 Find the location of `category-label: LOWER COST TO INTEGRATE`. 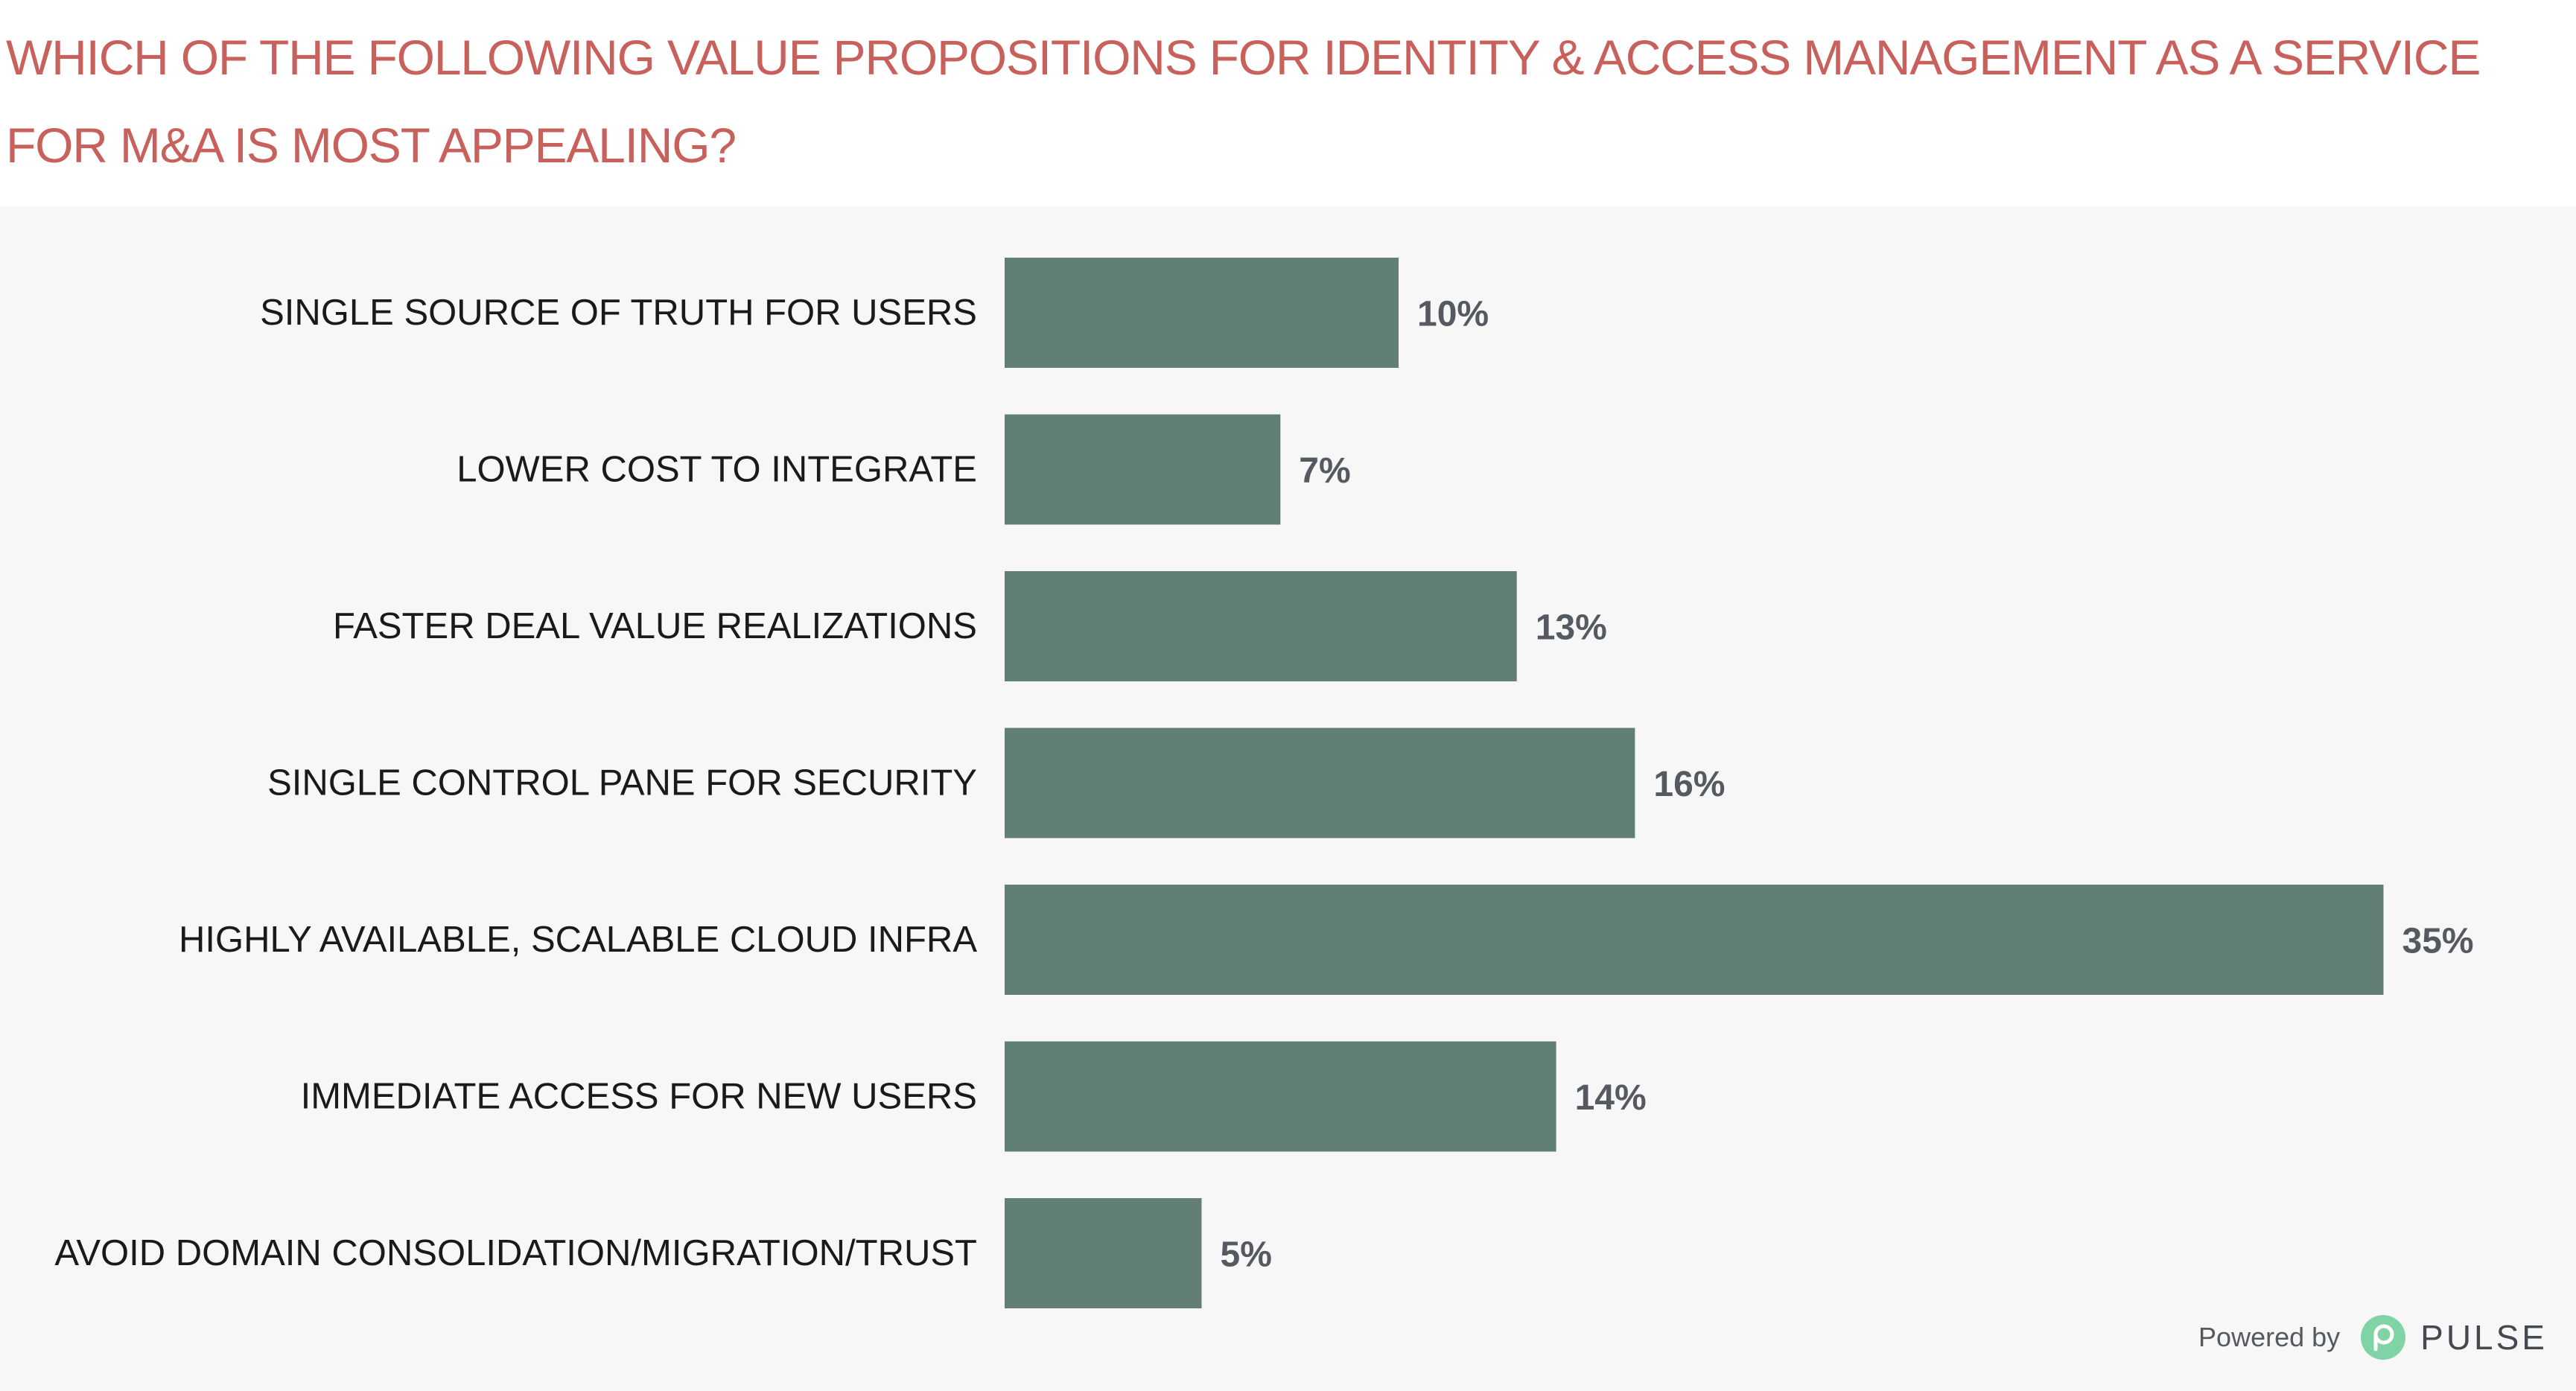

category-label: LOWER COST TO INTEGRATE is located at coordinates (717, 470).